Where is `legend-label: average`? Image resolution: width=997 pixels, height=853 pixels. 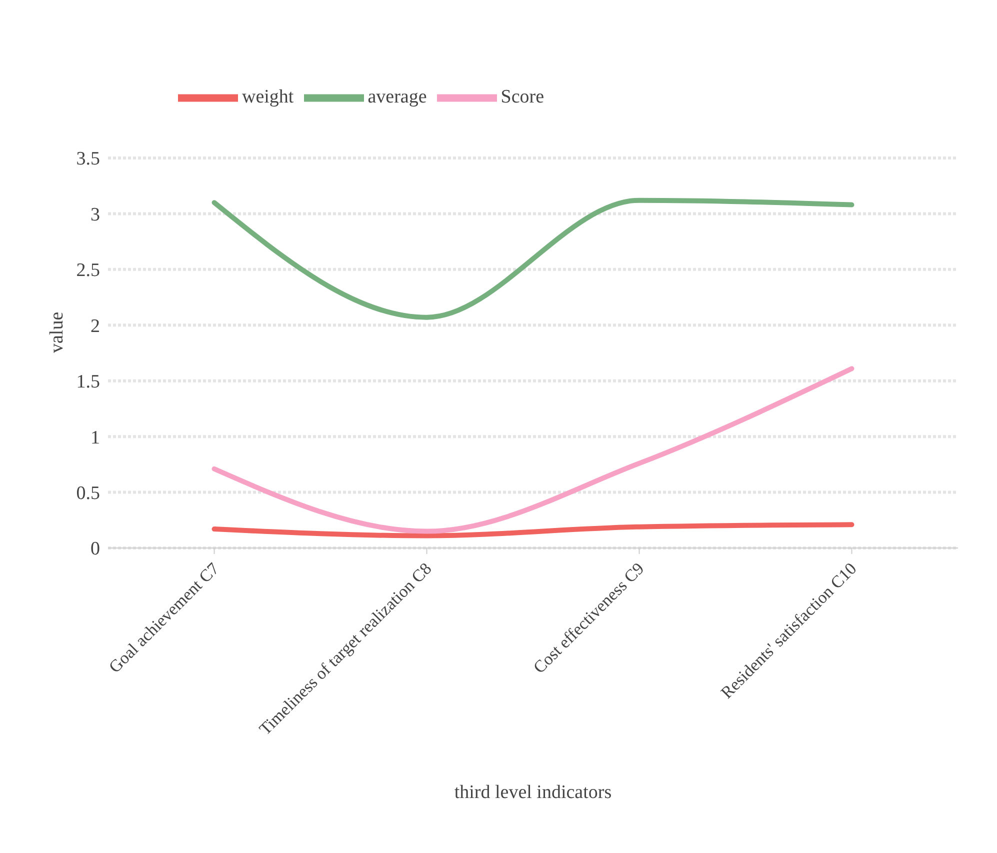
legend-label: average is located at coordinates (397, 97).